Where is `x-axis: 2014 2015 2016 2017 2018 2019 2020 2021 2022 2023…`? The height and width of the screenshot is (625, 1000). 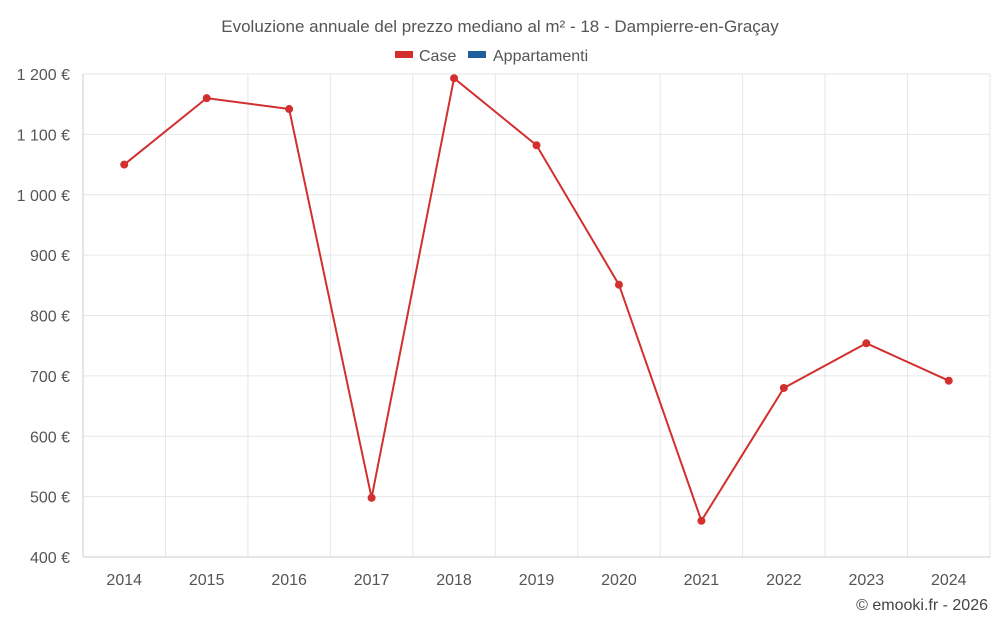 x-axis: 2014 2015 2016 2017 2018 2019 2020 2021 2022 2023… is located at coordinates (536, 572).